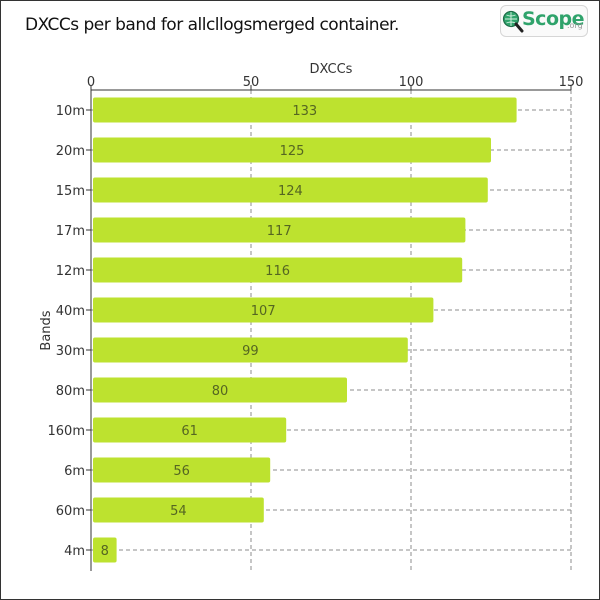 This screenshot has width=600, height=600. I want to click on y-tick-label: 15m, so click(70, 191).